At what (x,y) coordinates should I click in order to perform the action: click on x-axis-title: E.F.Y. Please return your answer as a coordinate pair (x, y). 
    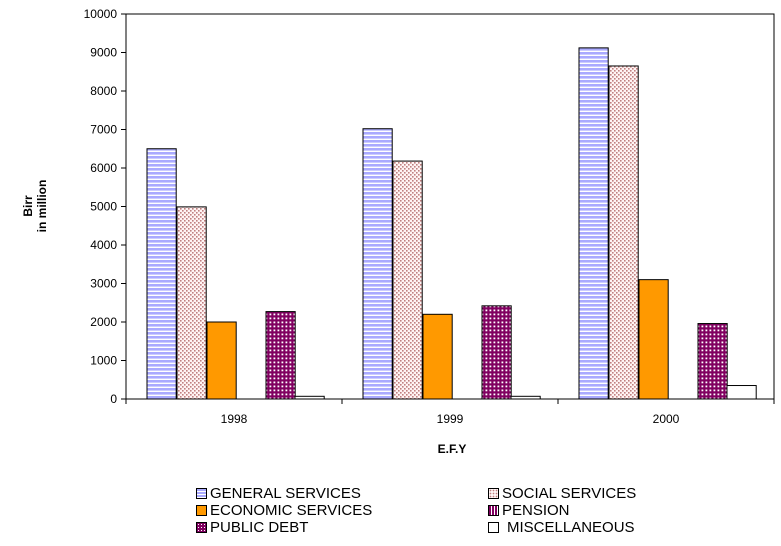
    Looking at the image, I should click on (452, 449).